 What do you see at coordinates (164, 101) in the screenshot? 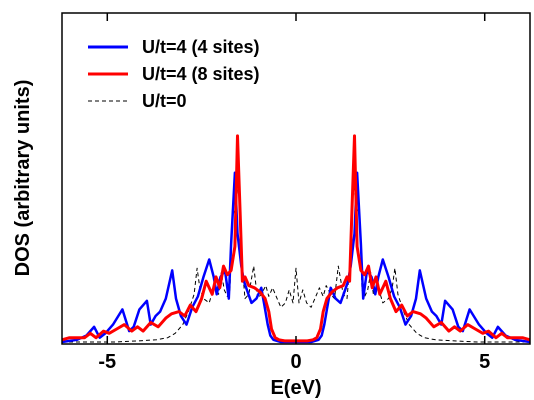
I see `legend-label: U/t=0` at bounding box center [164, 101].